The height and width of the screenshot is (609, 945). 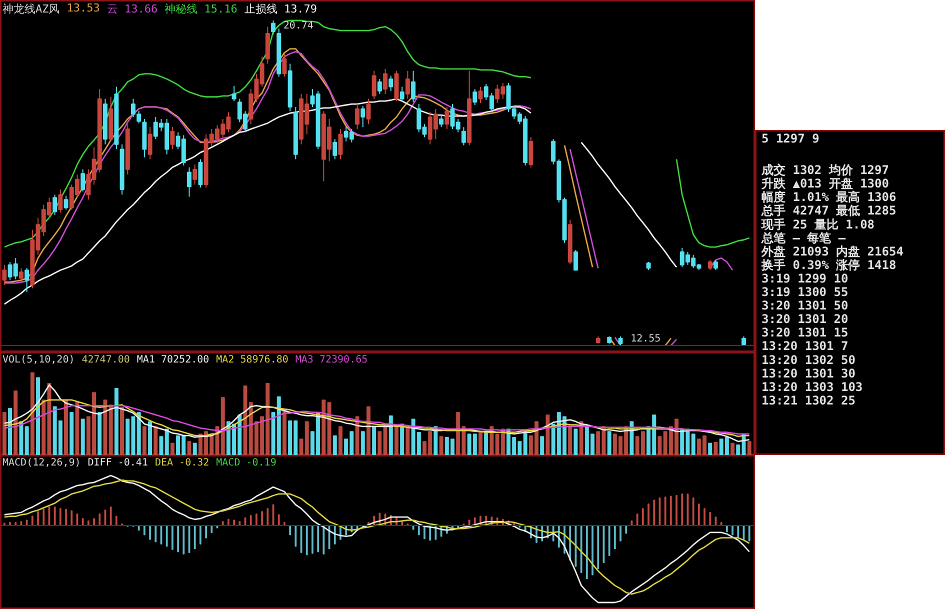 I want to click on text: MA1 70252.00, so click(x=173, y=360).